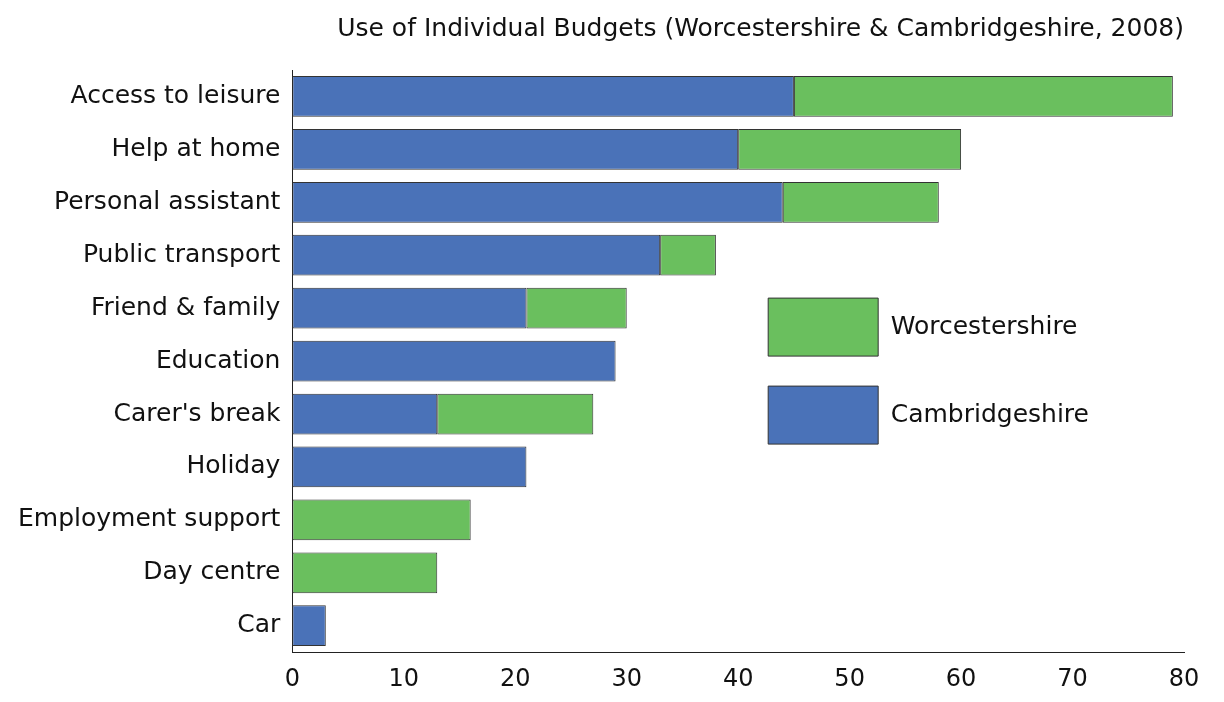  What do you see at coordinates (181, 253) in the screenshot?
I see `y-tick-label: Public transport` at bounding box center [181, 253].